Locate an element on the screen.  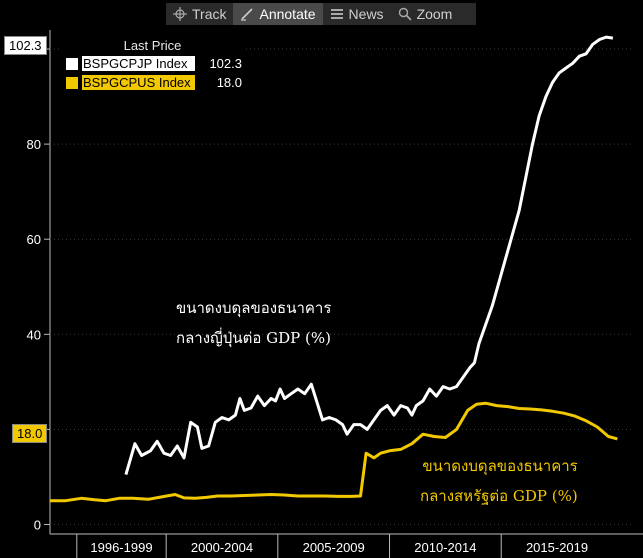
news-label: News is located at coordinates (366, 14).